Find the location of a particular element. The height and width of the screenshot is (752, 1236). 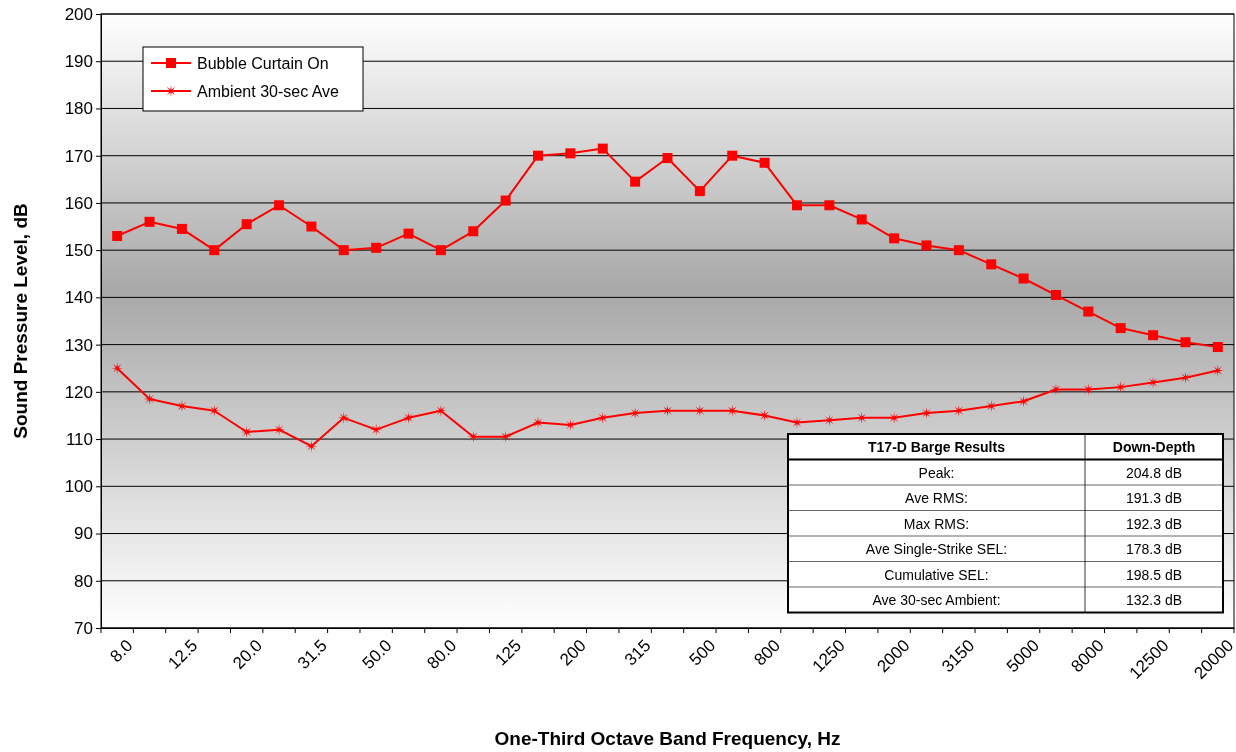

annotation: Ave 30-sec Ambient: is located at coordinates (936, 600).